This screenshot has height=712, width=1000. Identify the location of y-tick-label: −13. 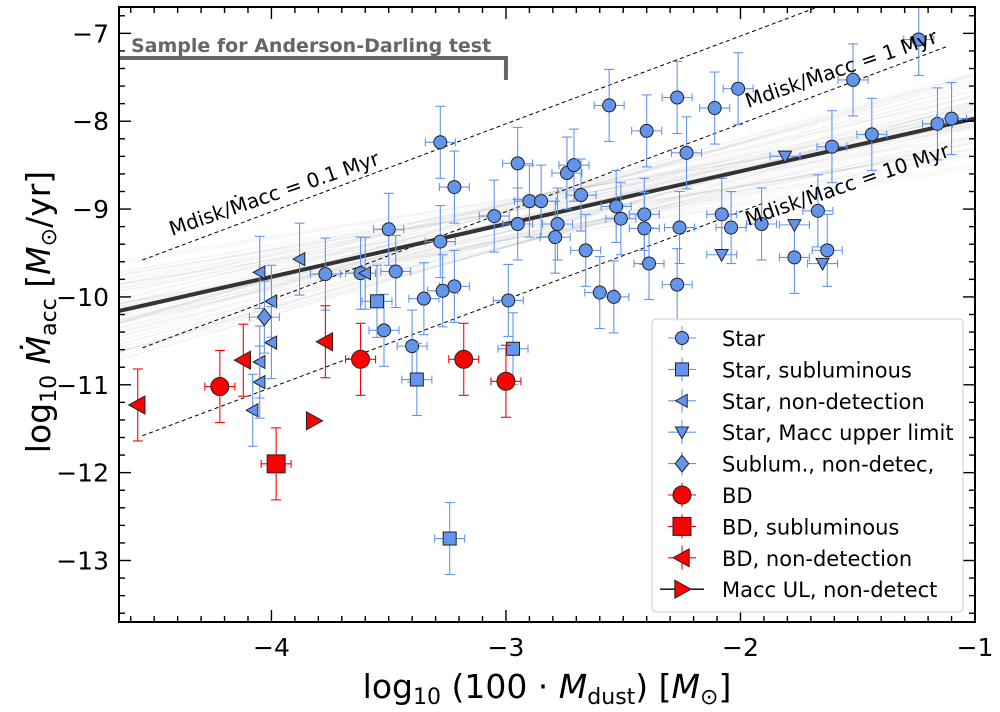
(82, 561).